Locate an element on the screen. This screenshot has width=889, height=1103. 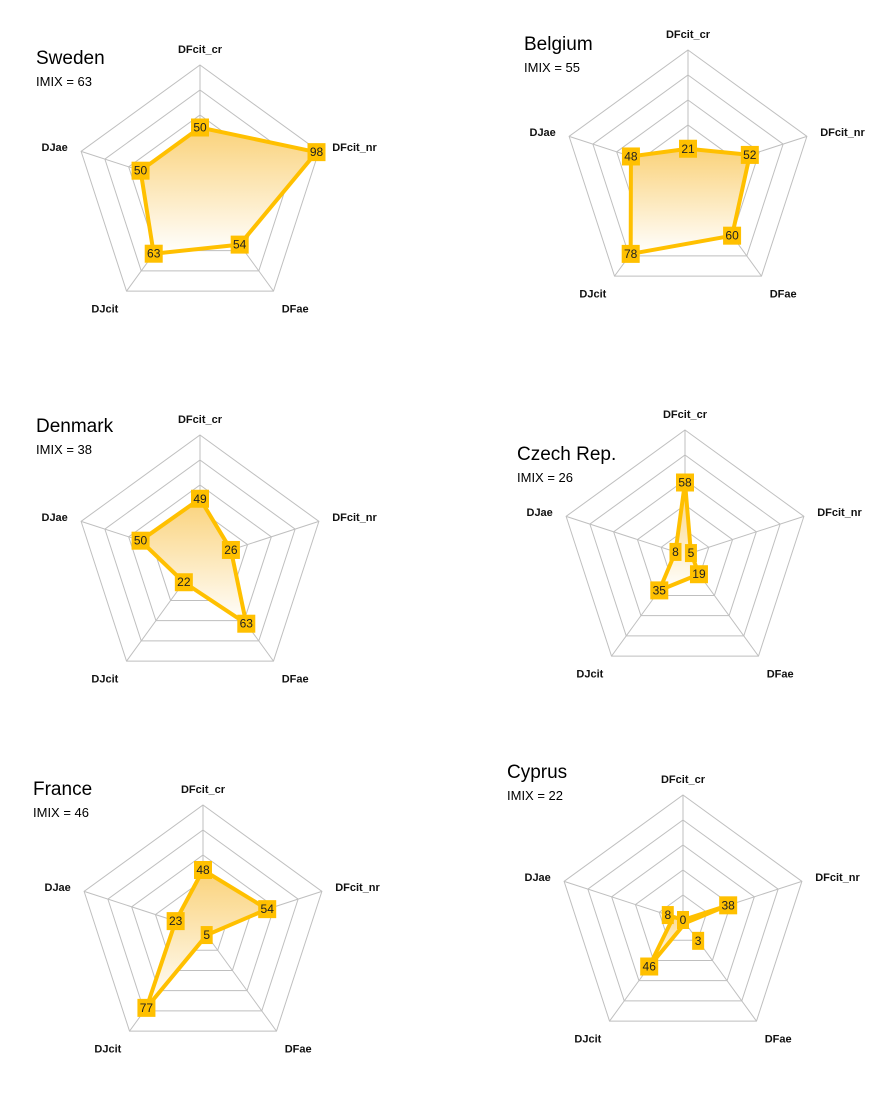
data-label: 58 is located at coordinates (685, 483).